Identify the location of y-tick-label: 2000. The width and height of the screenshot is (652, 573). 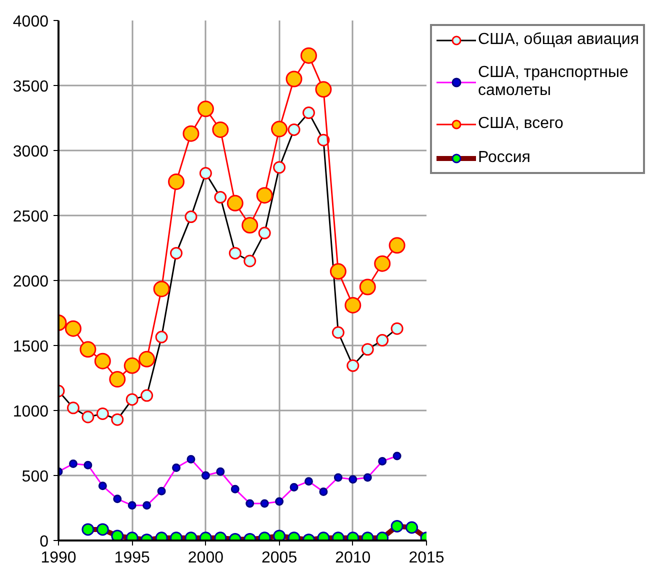
(30, 282).